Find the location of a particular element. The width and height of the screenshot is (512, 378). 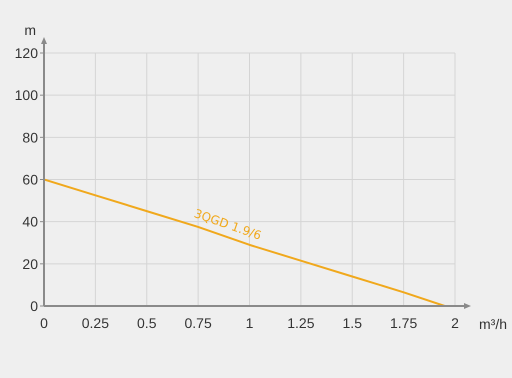

text: 3QGD 1.9/6 is located at coordinates (228, 224).